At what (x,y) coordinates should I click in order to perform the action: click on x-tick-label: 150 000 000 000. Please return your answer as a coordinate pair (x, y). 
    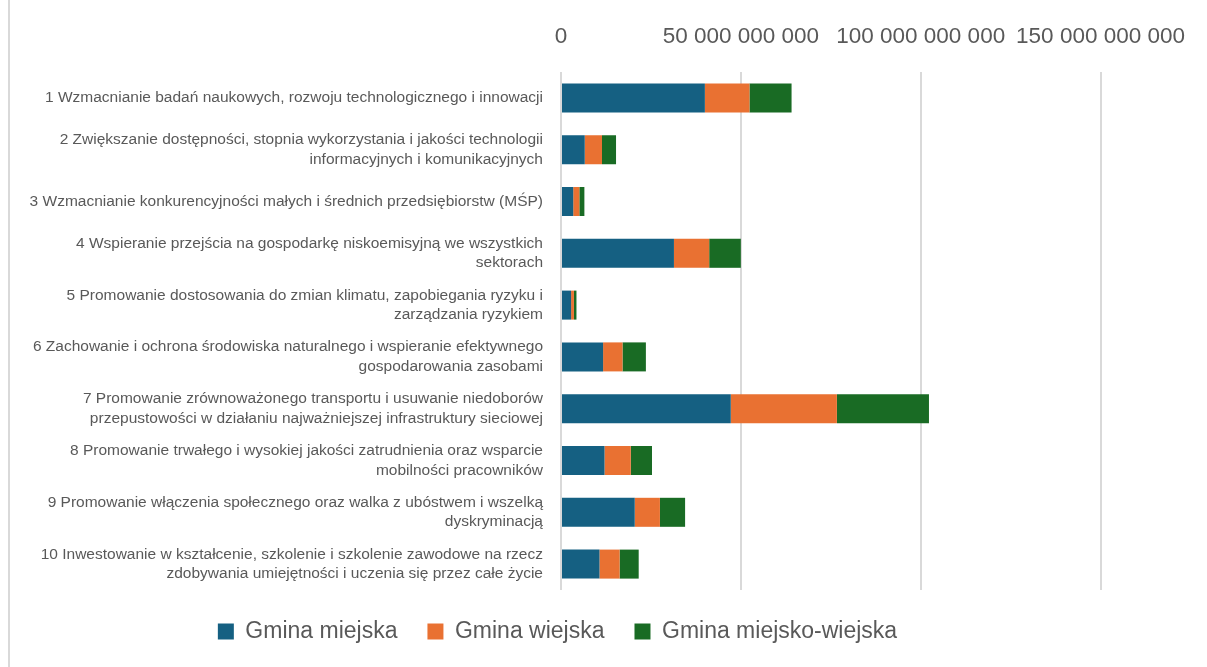
    Looking at the image, I should click on (1100, 35).